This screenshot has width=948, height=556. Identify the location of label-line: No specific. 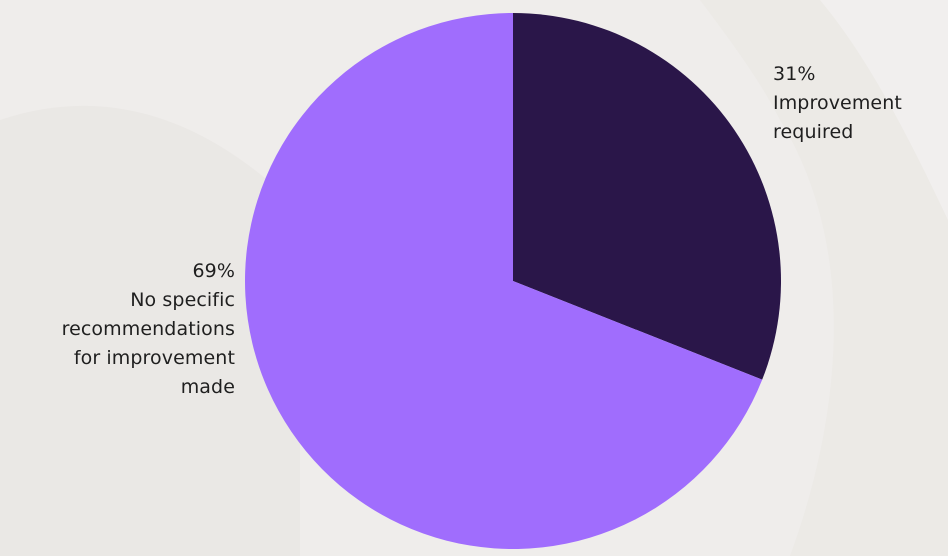
(182, 300).